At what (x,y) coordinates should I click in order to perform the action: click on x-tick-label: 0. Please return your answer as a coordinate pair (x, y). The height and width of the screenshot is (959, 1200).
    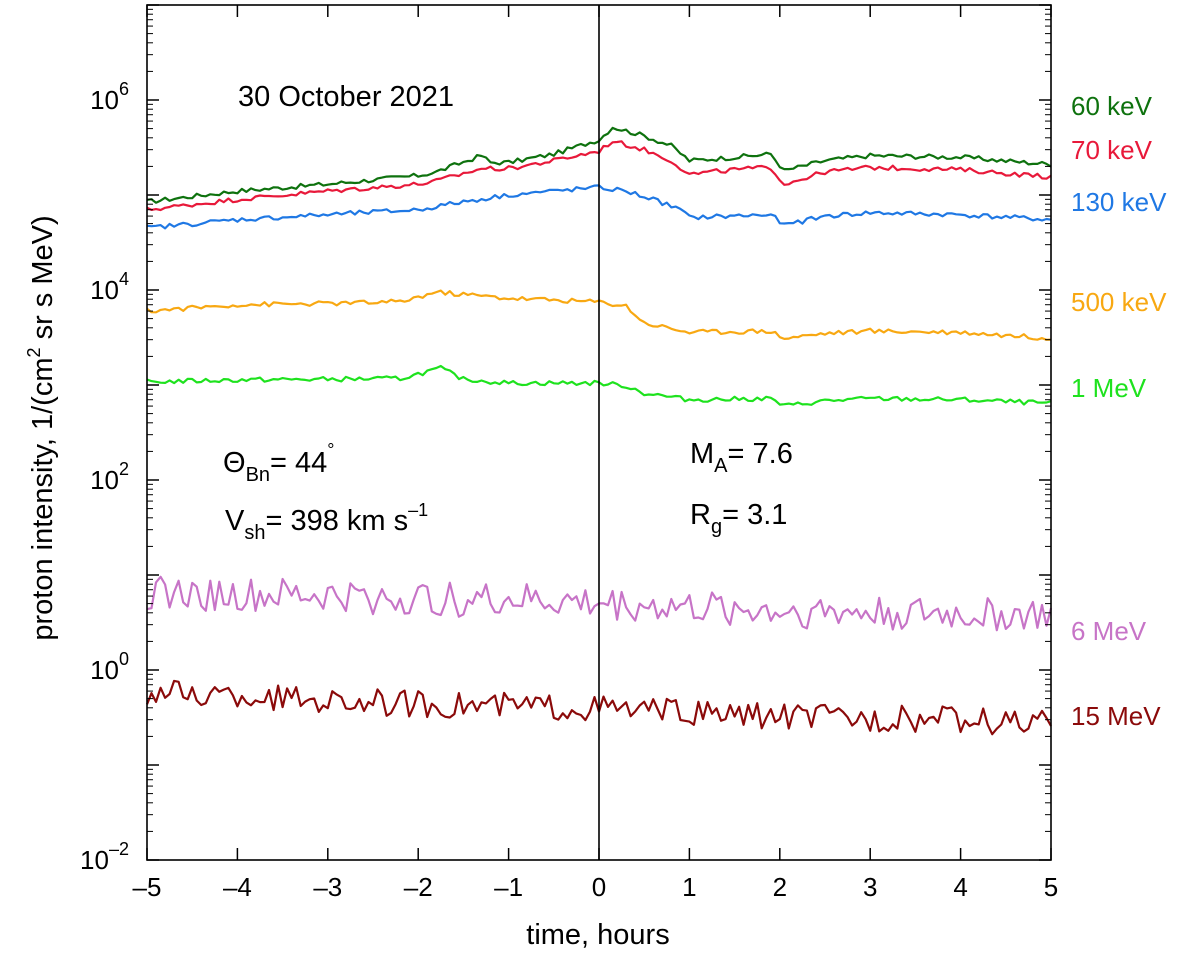
    Looking at the image, I should click on (599, 887).